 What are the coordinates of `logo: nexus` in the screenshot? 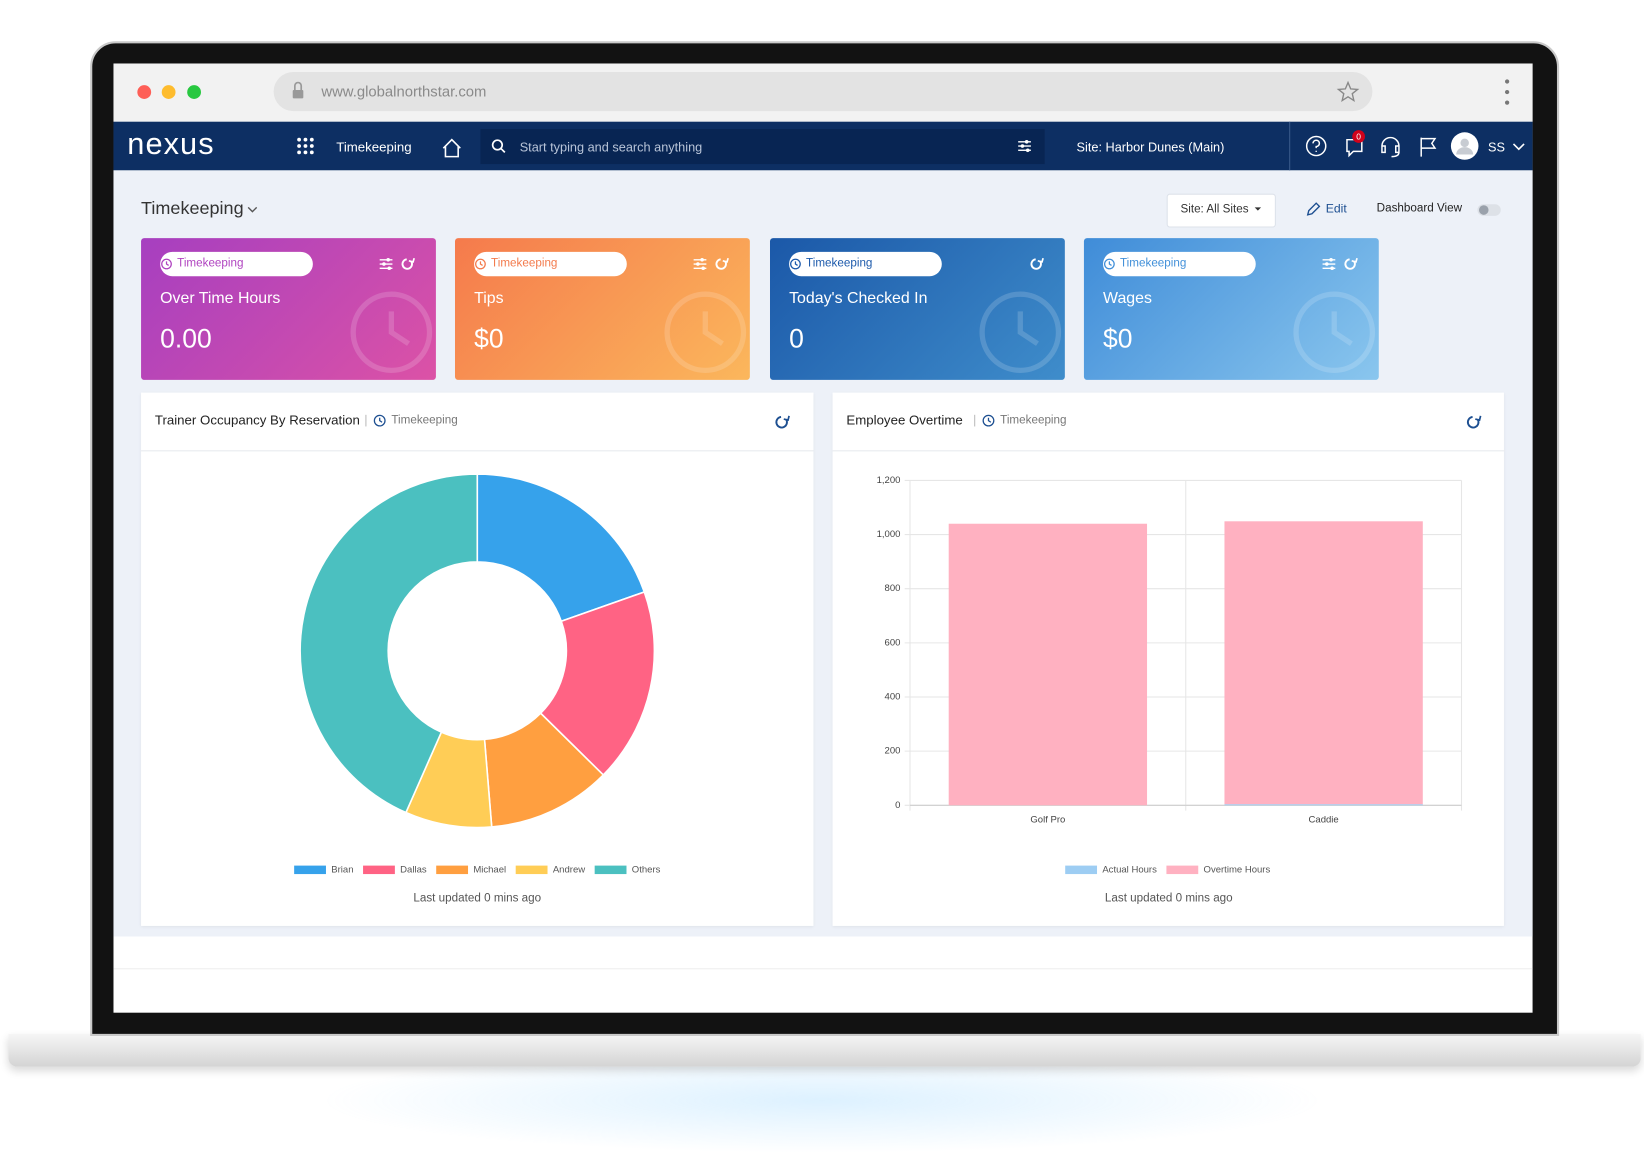 It's located at (171, 144).